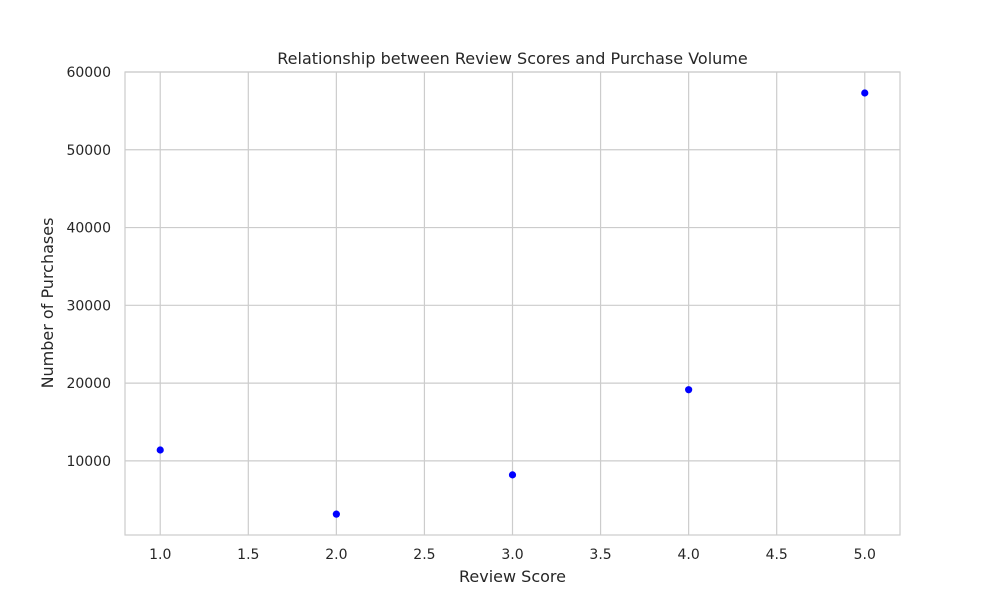 This screenshot has height=600, width=1000. I want to click on y-tick-label: 40000, so click(88, 229).